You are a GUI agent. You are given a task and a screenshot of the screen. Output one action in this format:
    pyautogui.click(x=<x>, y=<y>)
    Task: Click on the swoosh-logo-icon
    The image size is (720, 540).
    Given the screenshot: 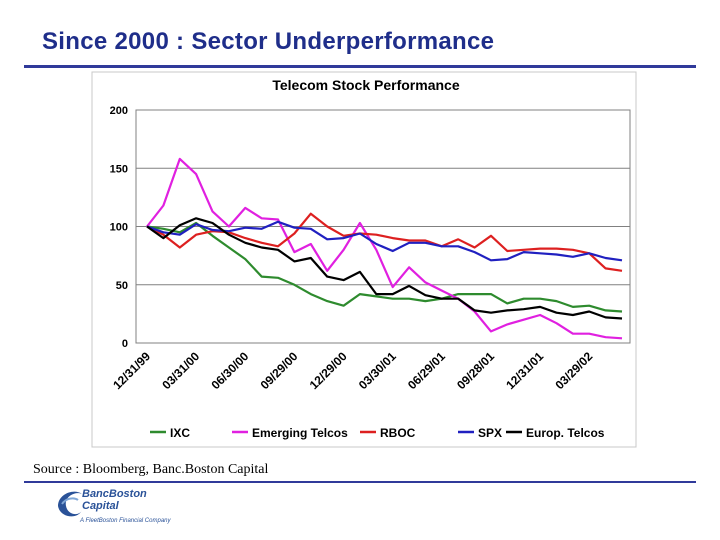 What is the action you would take?
    pyautogui.click(x=70, y=504)
    